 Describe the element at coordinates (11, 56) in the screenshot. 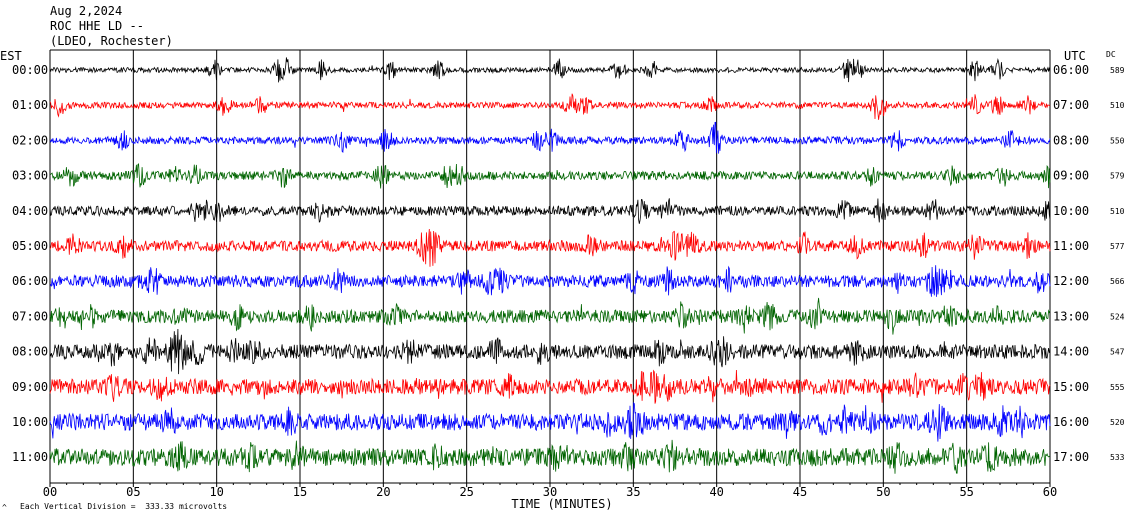

I see `est-header: EST` at that location.